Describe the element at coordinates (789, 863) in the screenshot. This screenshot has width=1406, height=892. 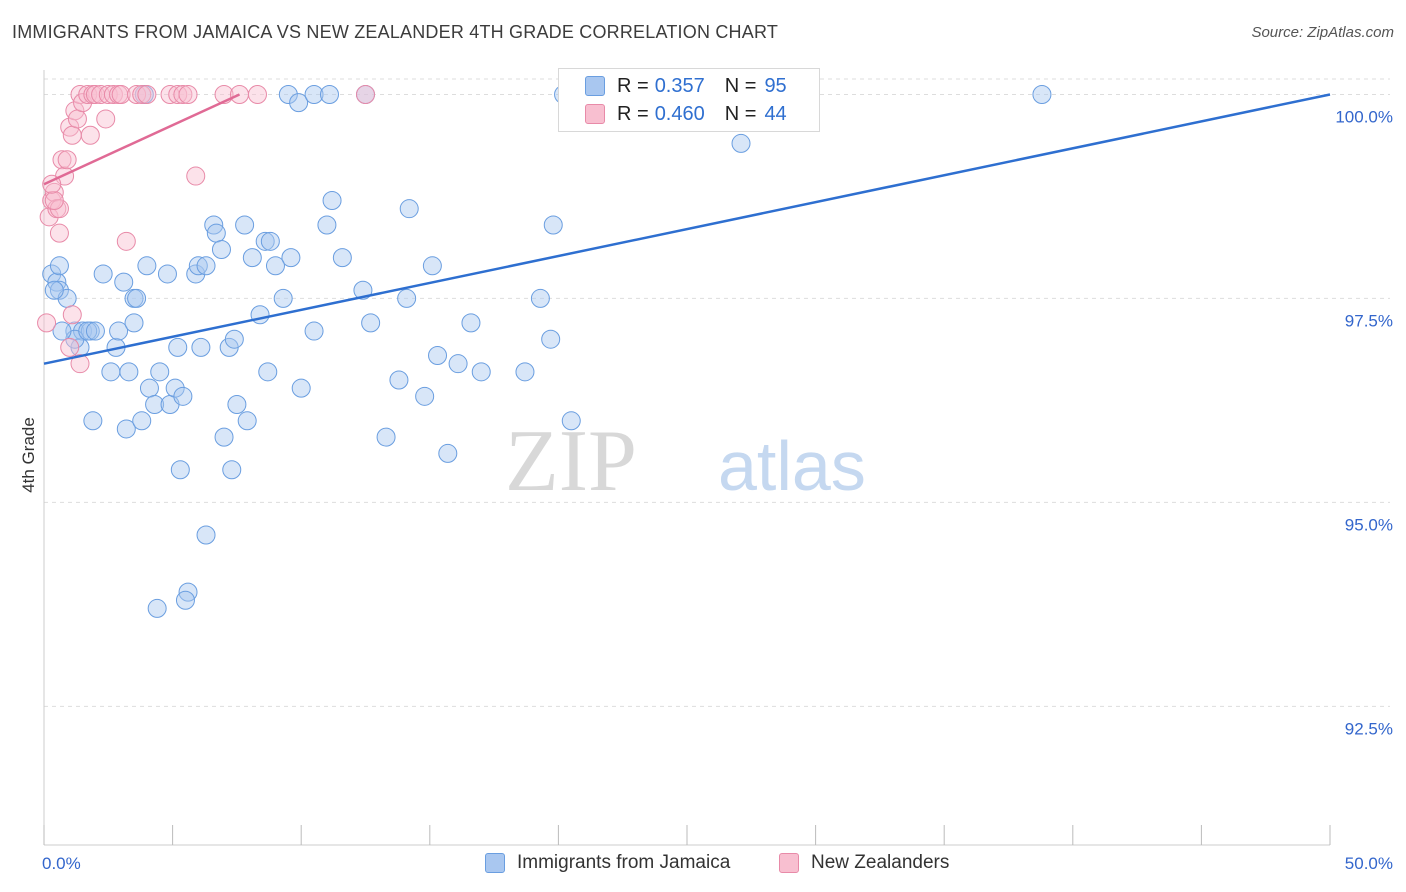
I see `legend-swatch-newzealand` at that location.